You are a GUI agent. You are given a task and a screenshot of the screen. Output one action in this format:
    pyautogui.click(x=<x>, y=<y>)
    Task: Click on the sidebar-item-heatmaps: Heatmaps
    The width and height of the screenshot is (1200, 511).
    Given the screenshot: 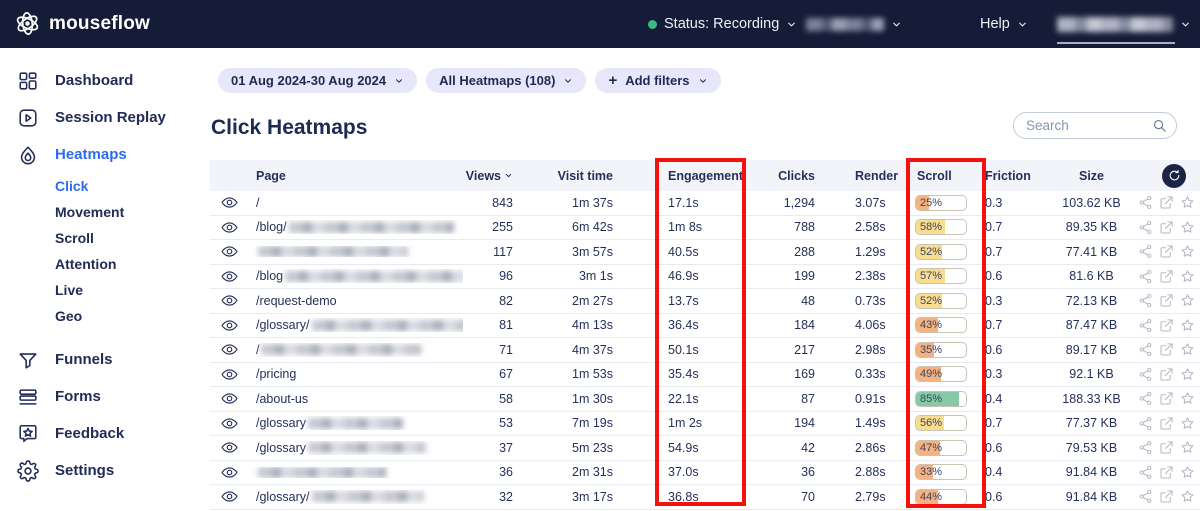 What is the action you would take?
    pyautogui.click(x=105, y=154)
    